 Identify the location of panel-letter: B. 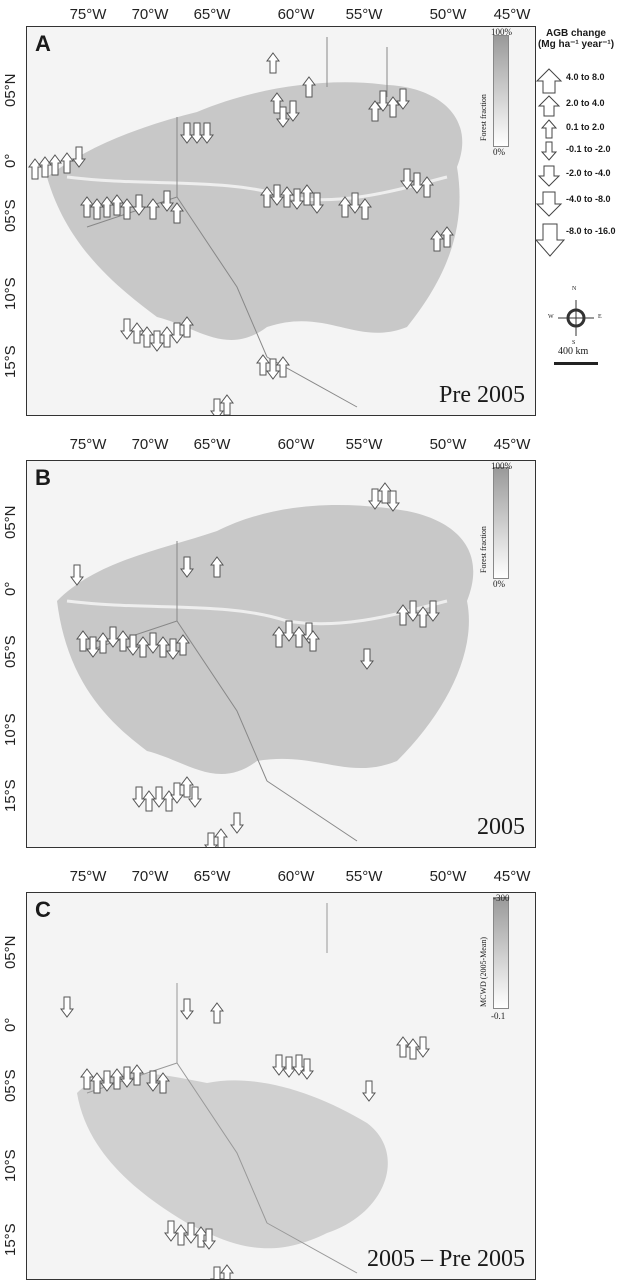
(43, 477).